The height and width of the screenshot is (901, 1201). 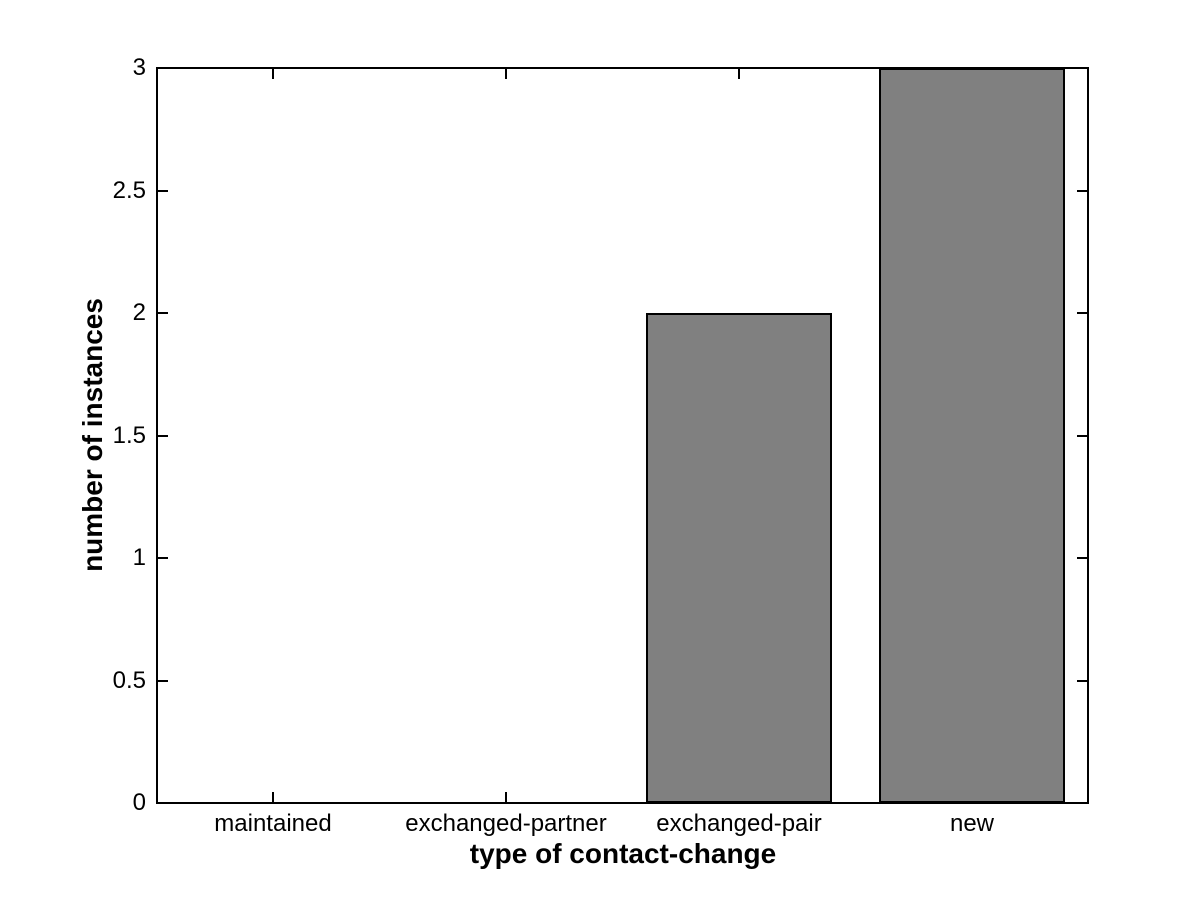 What do you see at coordinates (139, 312) in the screenshot?
I see `y-tick-label: 2` at bounding box center [139, 312].